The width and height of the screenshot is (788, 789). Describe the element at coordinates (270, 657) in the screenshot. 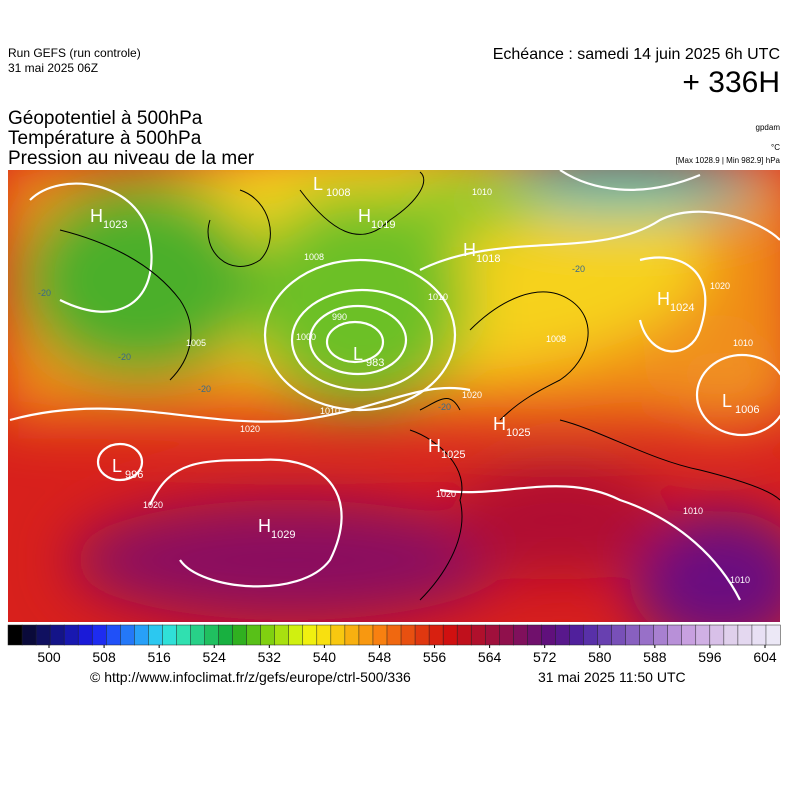

I see `colorbar-tick-label: 532` at that location.